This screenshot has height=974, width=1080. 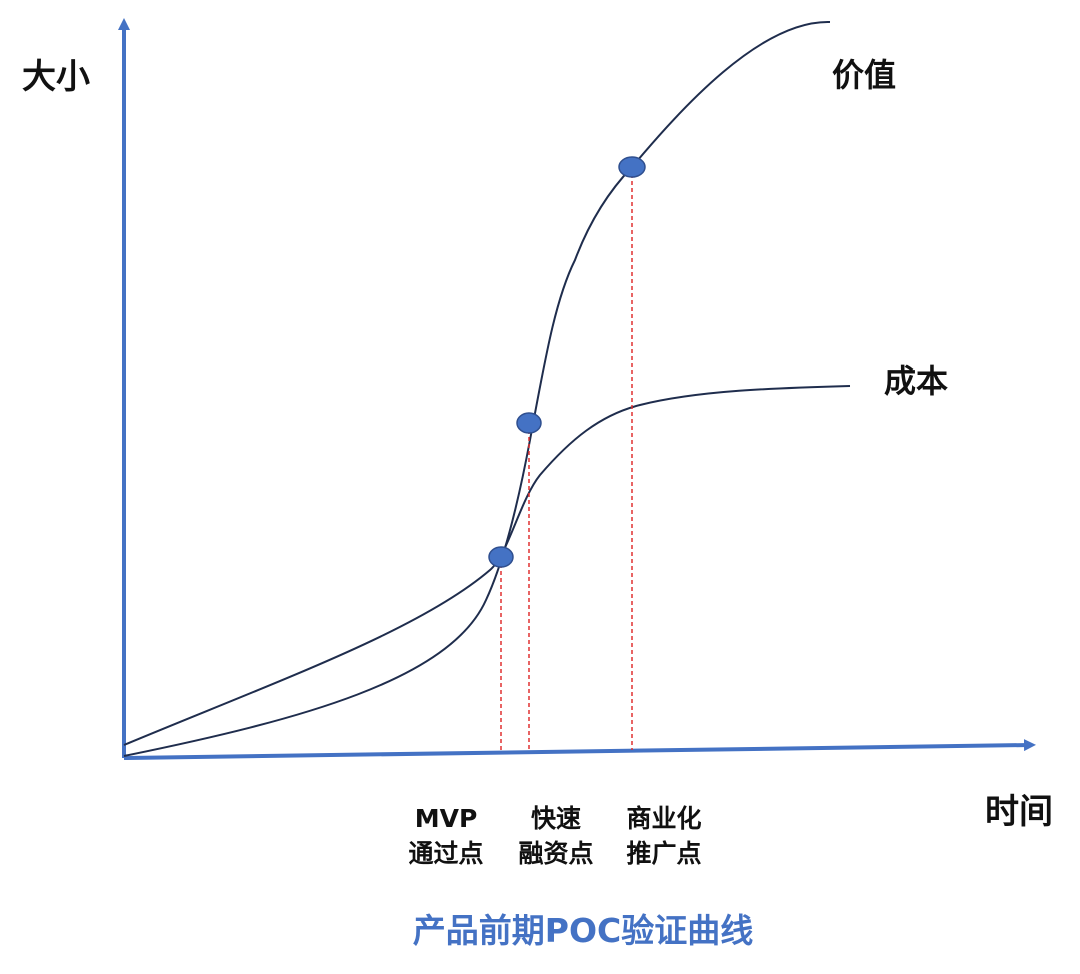 What do you see at coordinates (579, 749) in the screenshot?
I see `x-axis` at bounding box center [579, 749].